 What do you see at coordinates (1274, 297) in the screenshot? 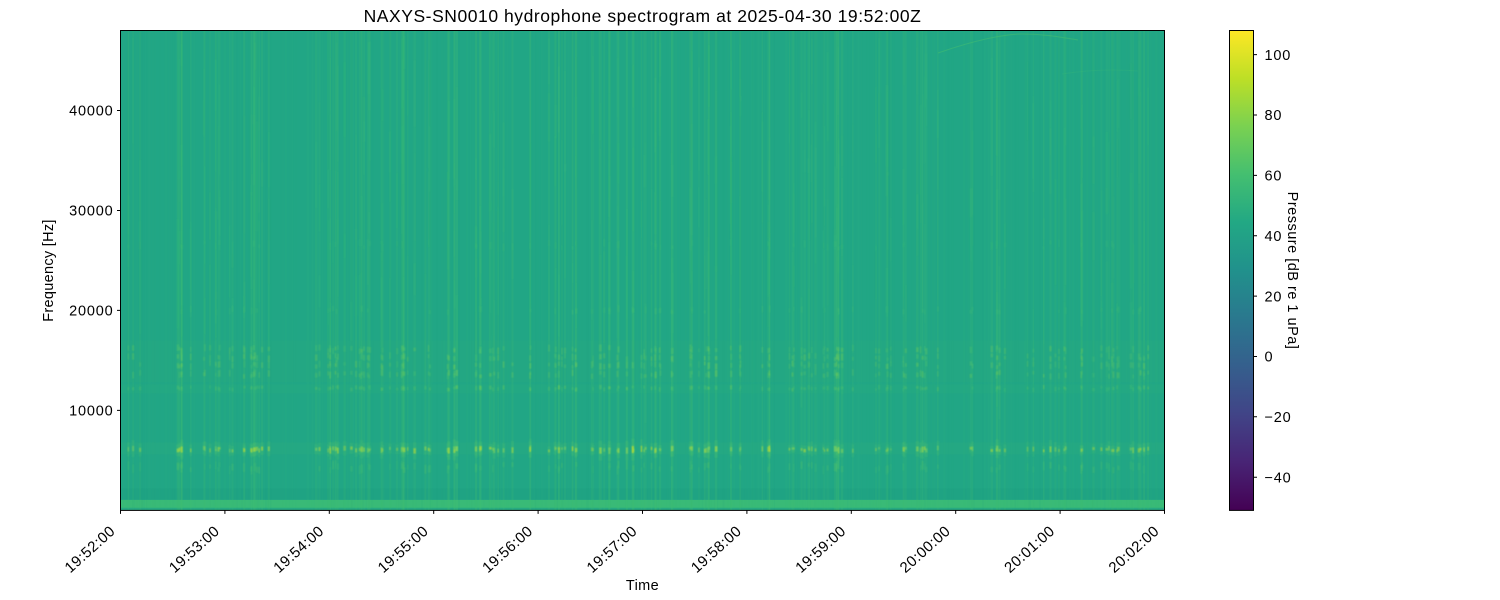
I see `svg-text: 20` at bounding box center [1274, 297].